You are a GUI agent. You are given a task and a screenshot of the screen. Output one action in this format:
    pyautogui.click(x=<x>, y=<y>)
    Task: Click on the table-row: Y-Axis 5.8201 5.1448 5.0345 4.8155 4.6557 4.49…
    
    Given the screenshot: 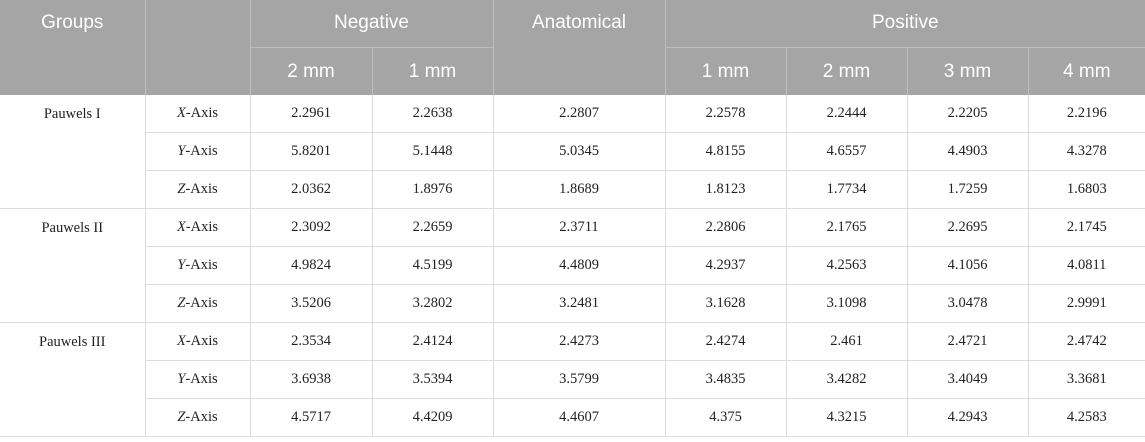 What is the action you would take?
    pyautogui.click(x=572, y=151)
    